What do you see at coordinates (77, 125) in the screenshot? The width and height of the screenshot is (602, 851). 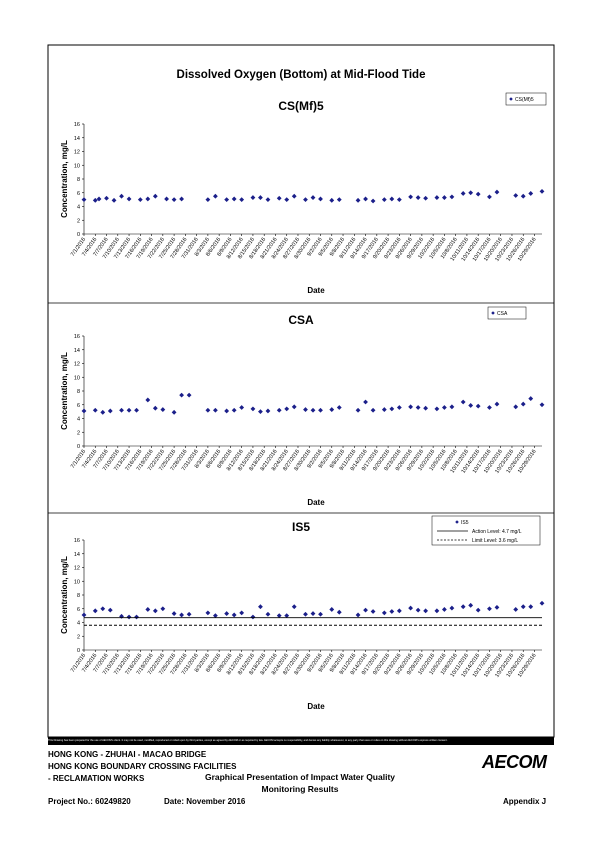 I see `y-tick-label: 16` at bounding box center [77, 125].